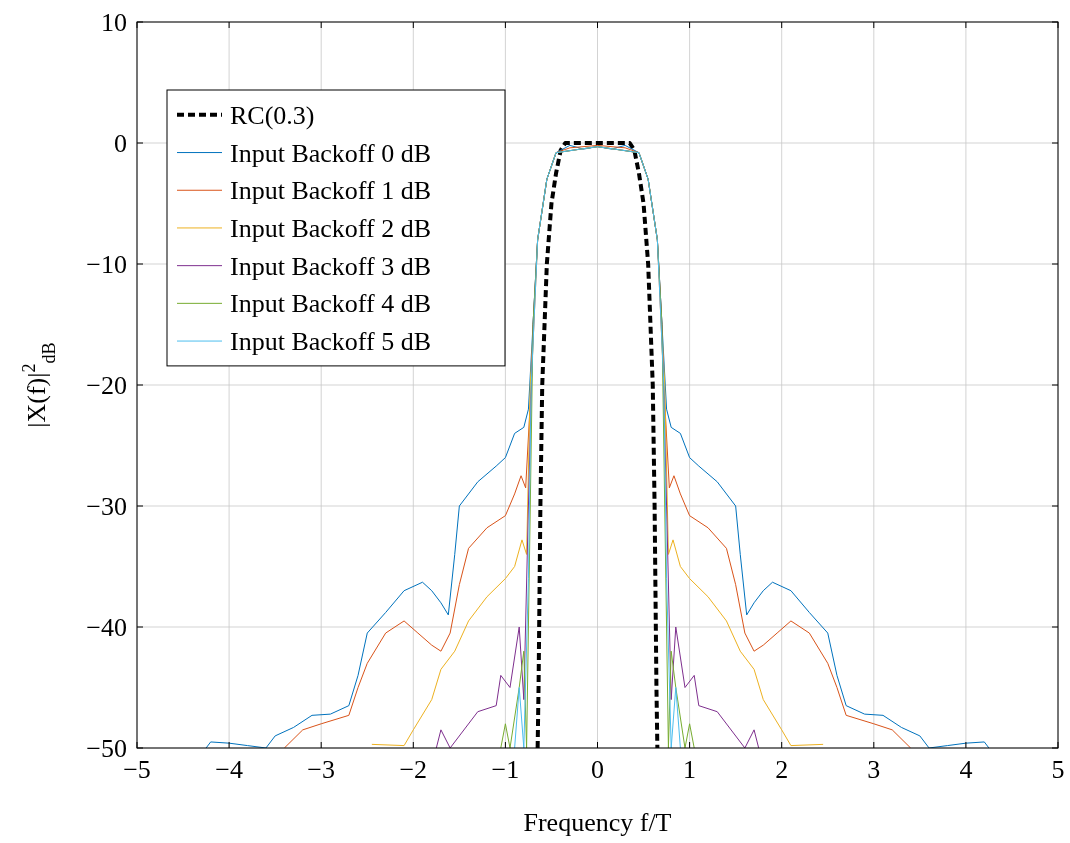 The height and width of the screenshot is (843, 1070). Describe the element at coordinates (114, 22) in the screenshot. I see `y-tick-label: 10` at that location.